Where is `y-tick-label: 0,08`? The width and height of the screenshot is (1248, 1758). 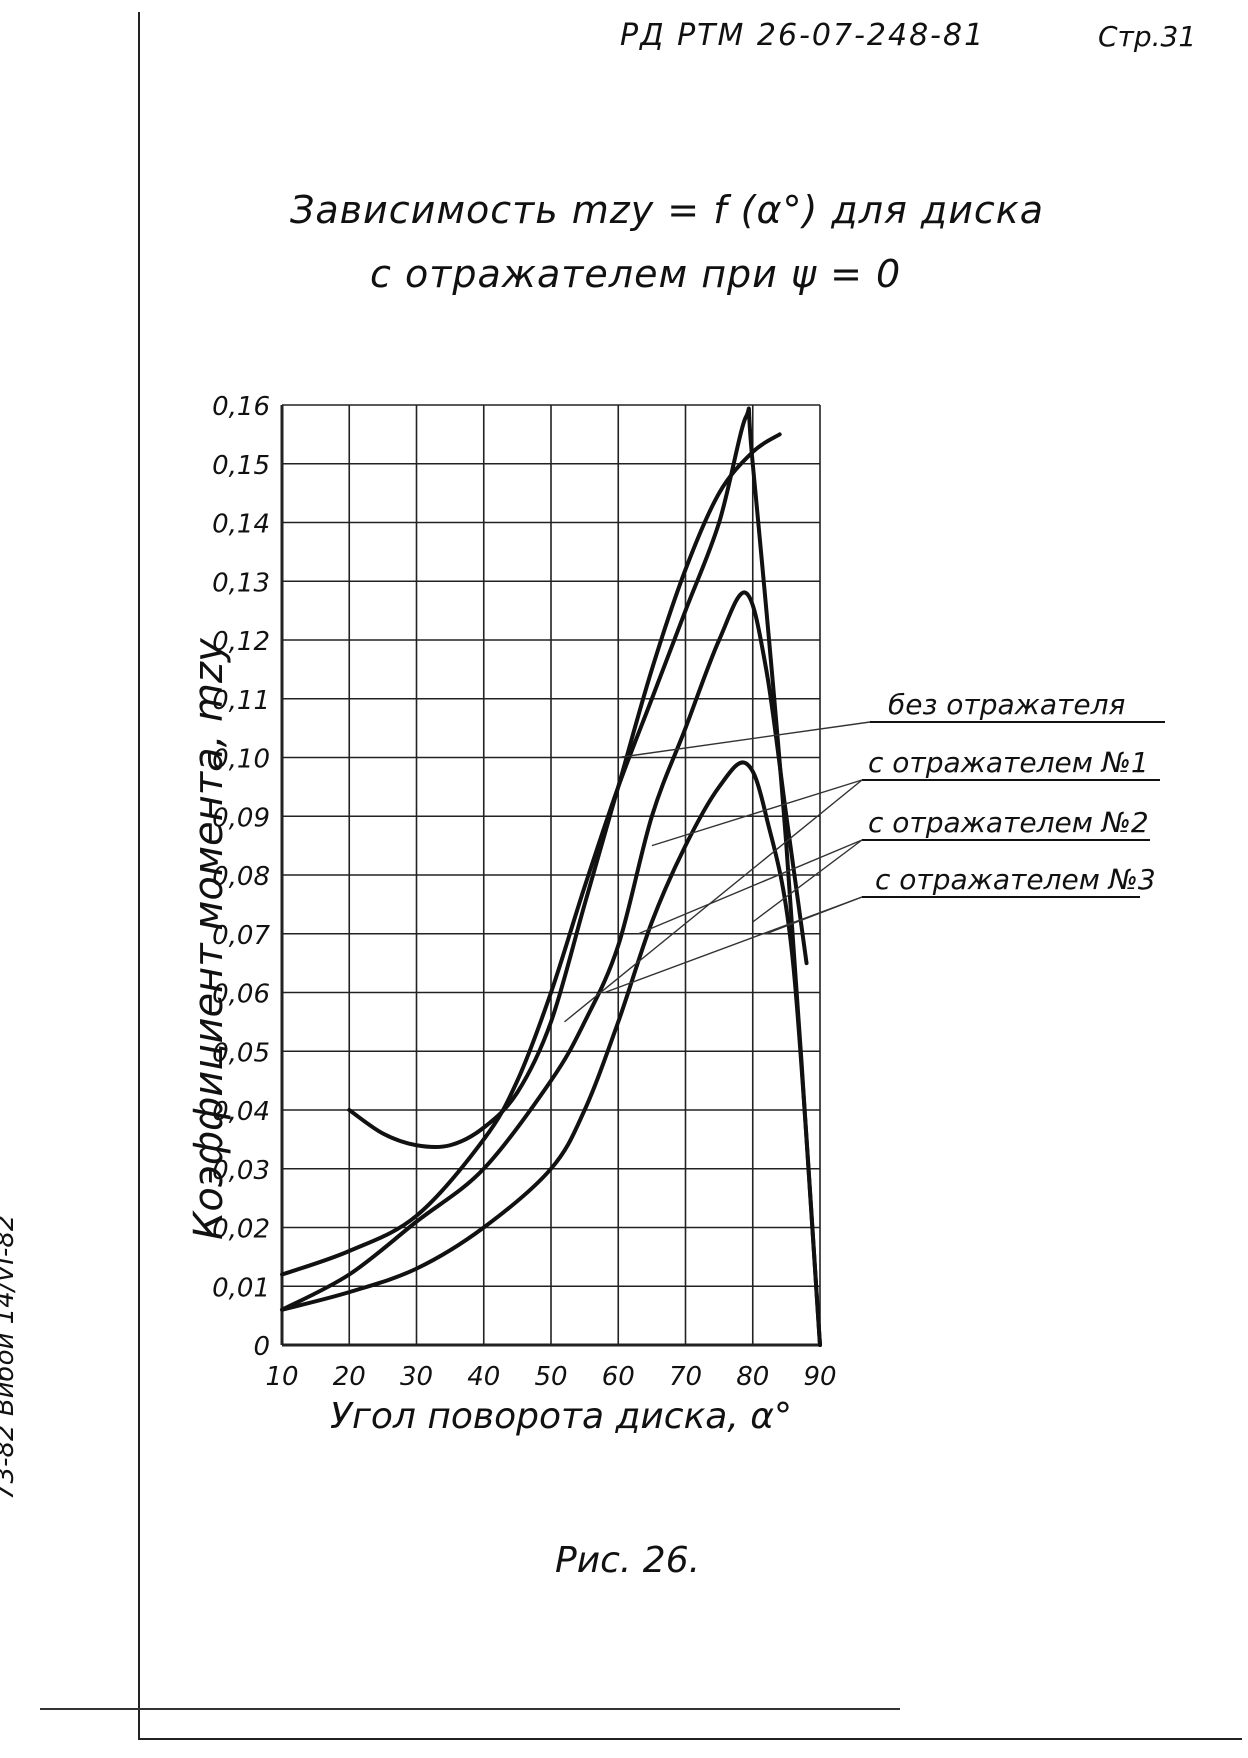 y-tick-label: 0,08 is located at coordinates (241, 877).